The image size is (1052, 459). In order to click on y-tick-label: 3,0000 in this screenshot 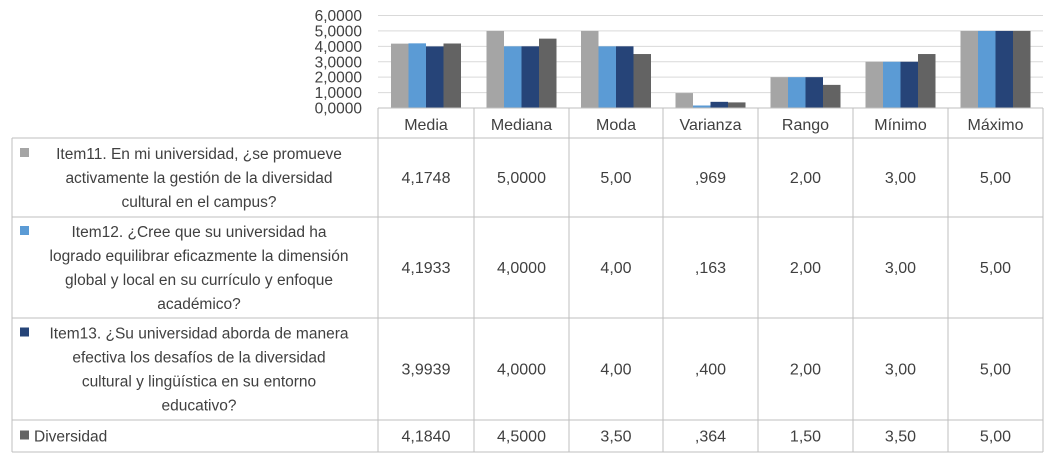, I will do `click(339, 62)`.